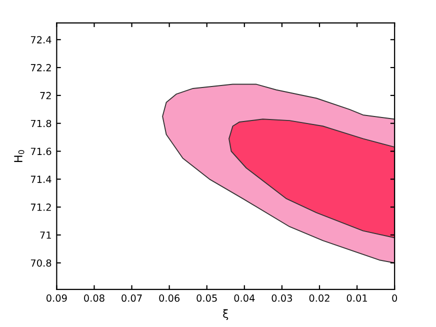 The height and width of the screenshot is (327, 436). What do you see at coordinates (41, 124) in the screenshot?
I see `y-tick-label: 71.8` at bounding box center [41, 124].